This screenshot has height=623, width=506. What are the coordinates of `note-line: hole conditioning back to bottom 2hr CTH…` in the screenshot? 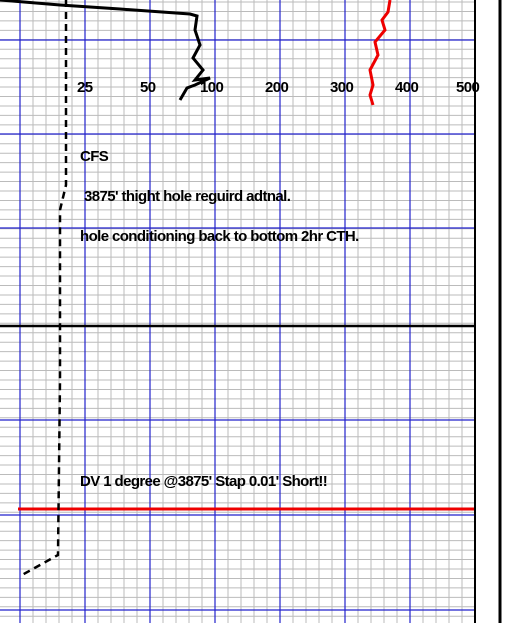 It's located at (219, 236).